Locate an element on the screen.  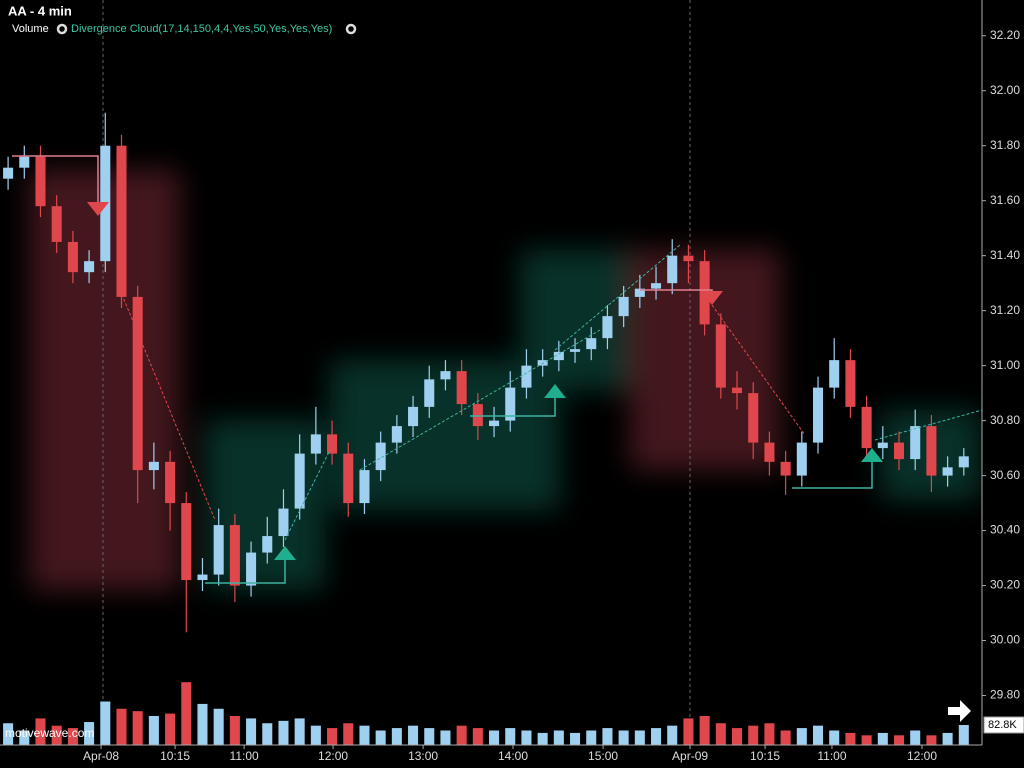
x-tick-label: 13:00 is located at coordinates (423, 756).